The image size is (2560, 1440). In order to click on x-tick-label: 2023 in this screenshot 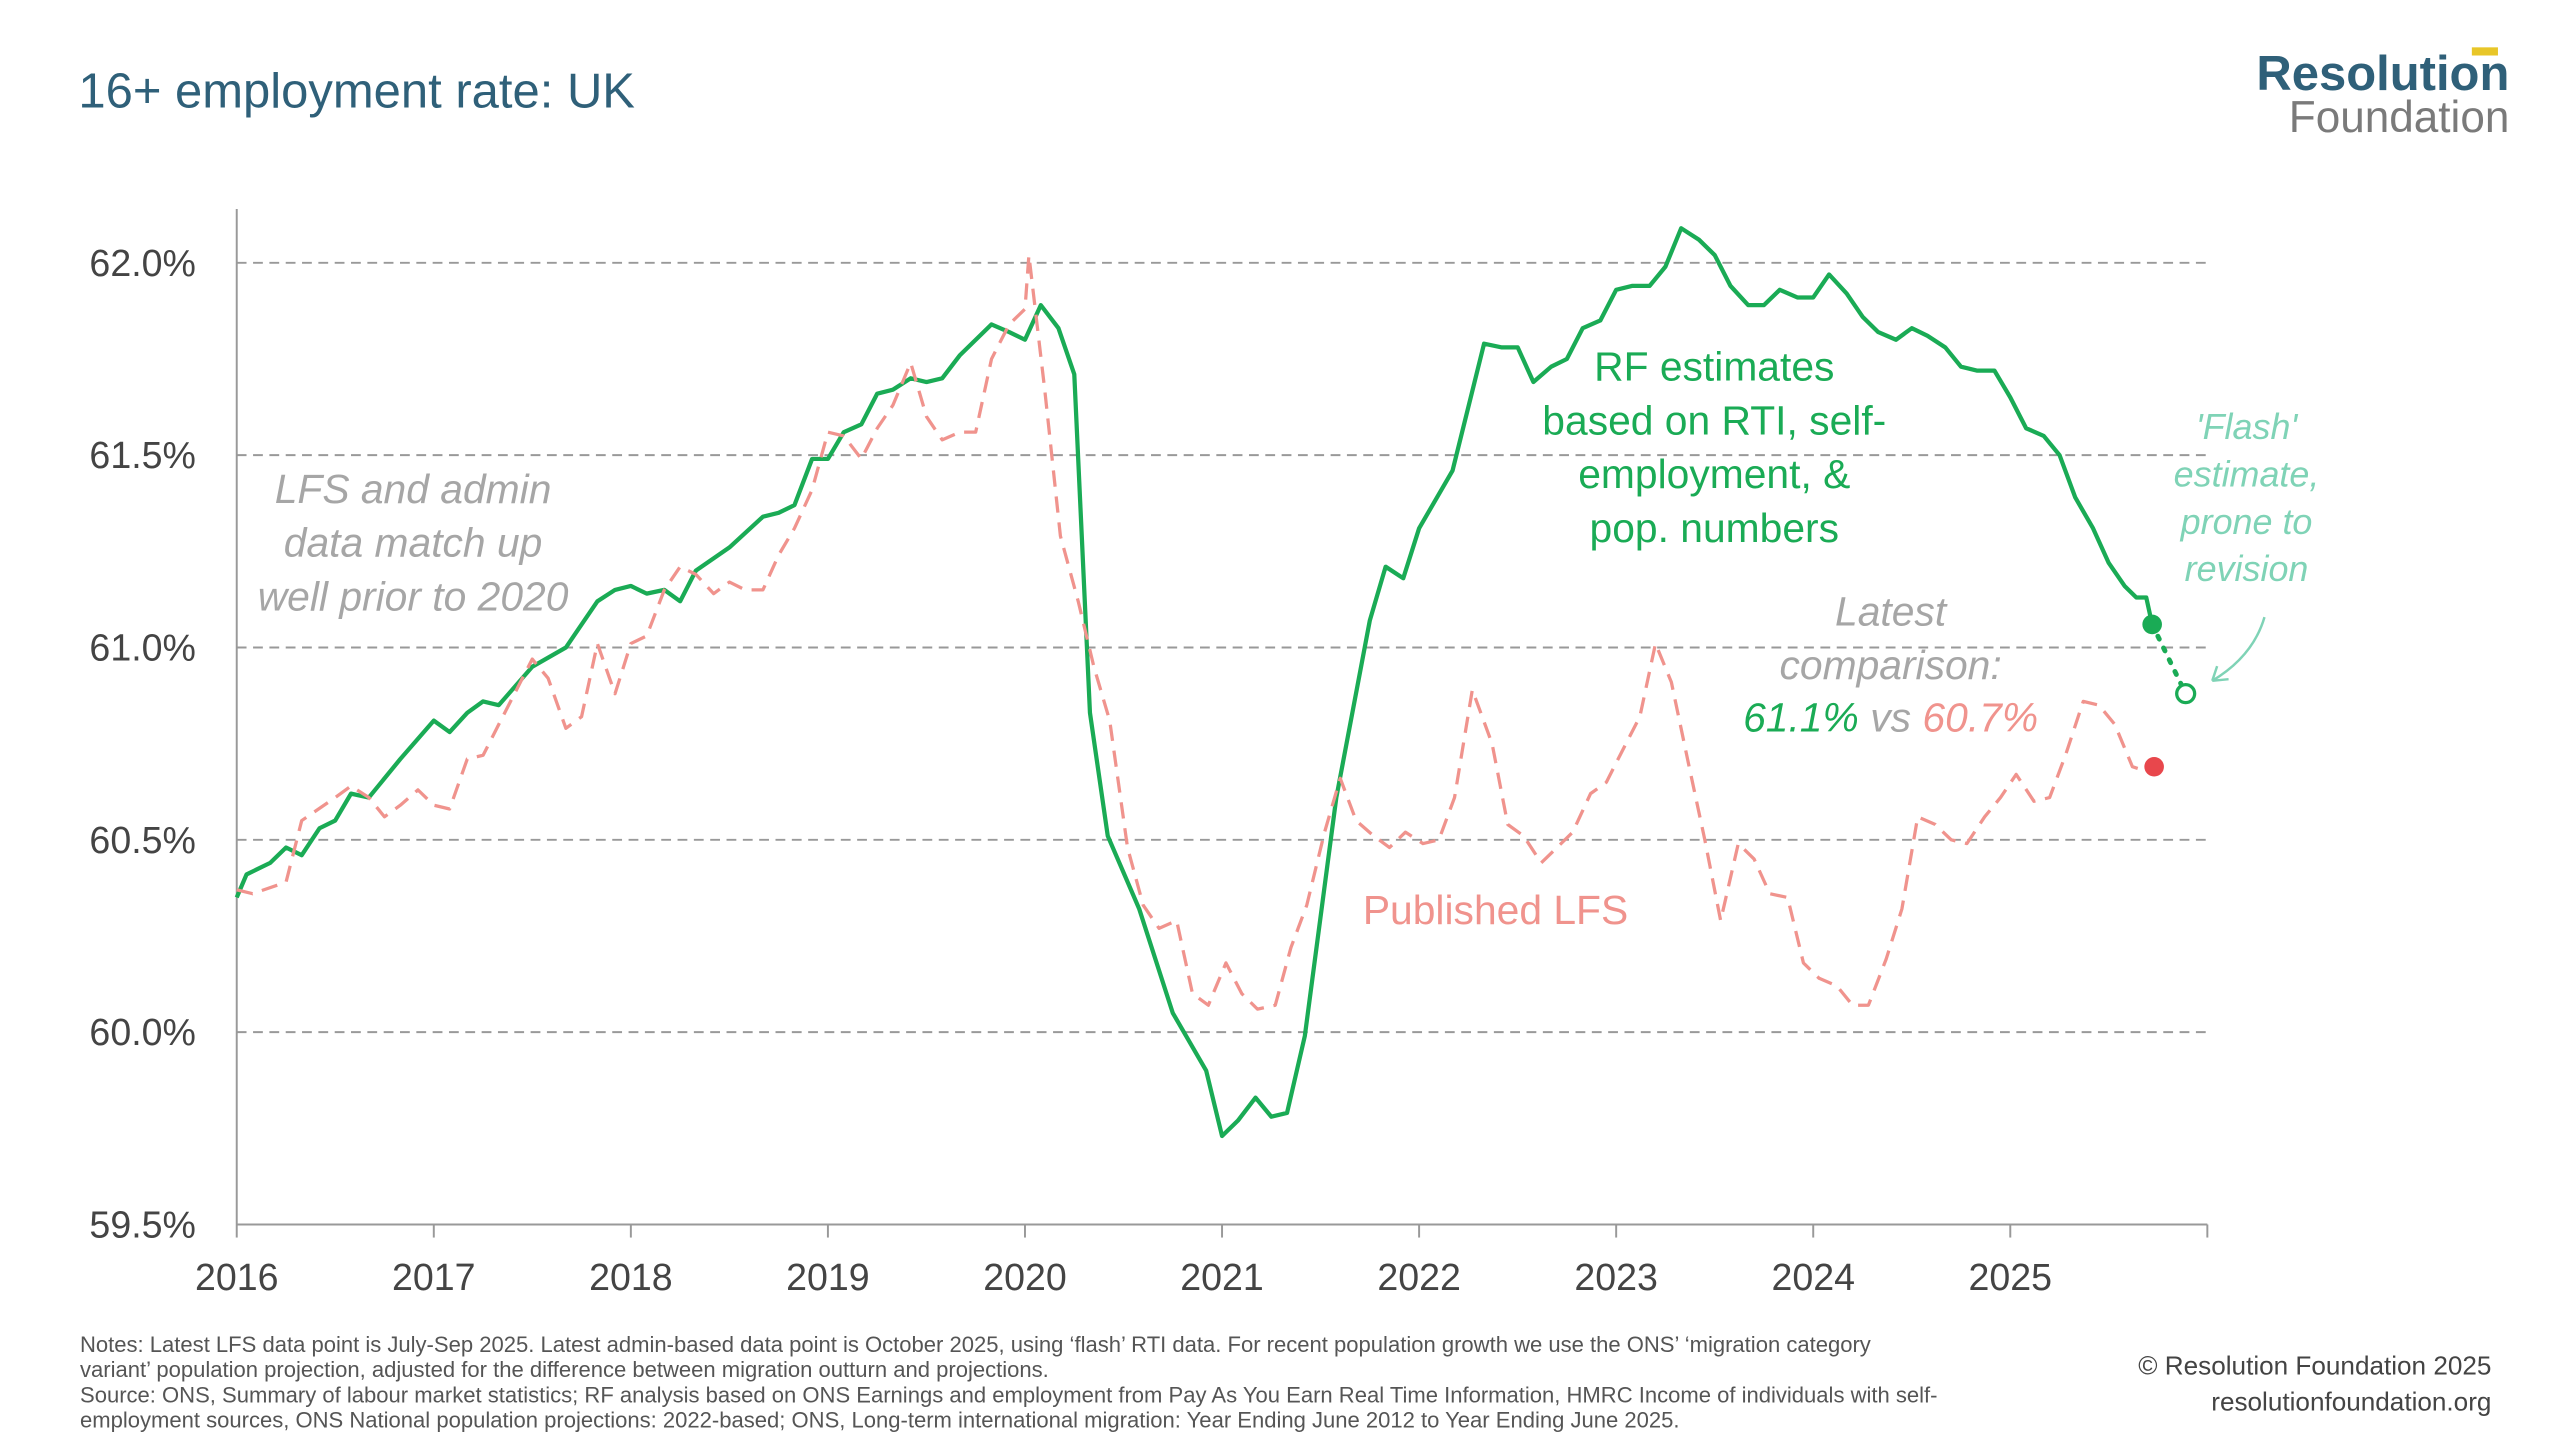, I will do `click(1616, 1277)`.